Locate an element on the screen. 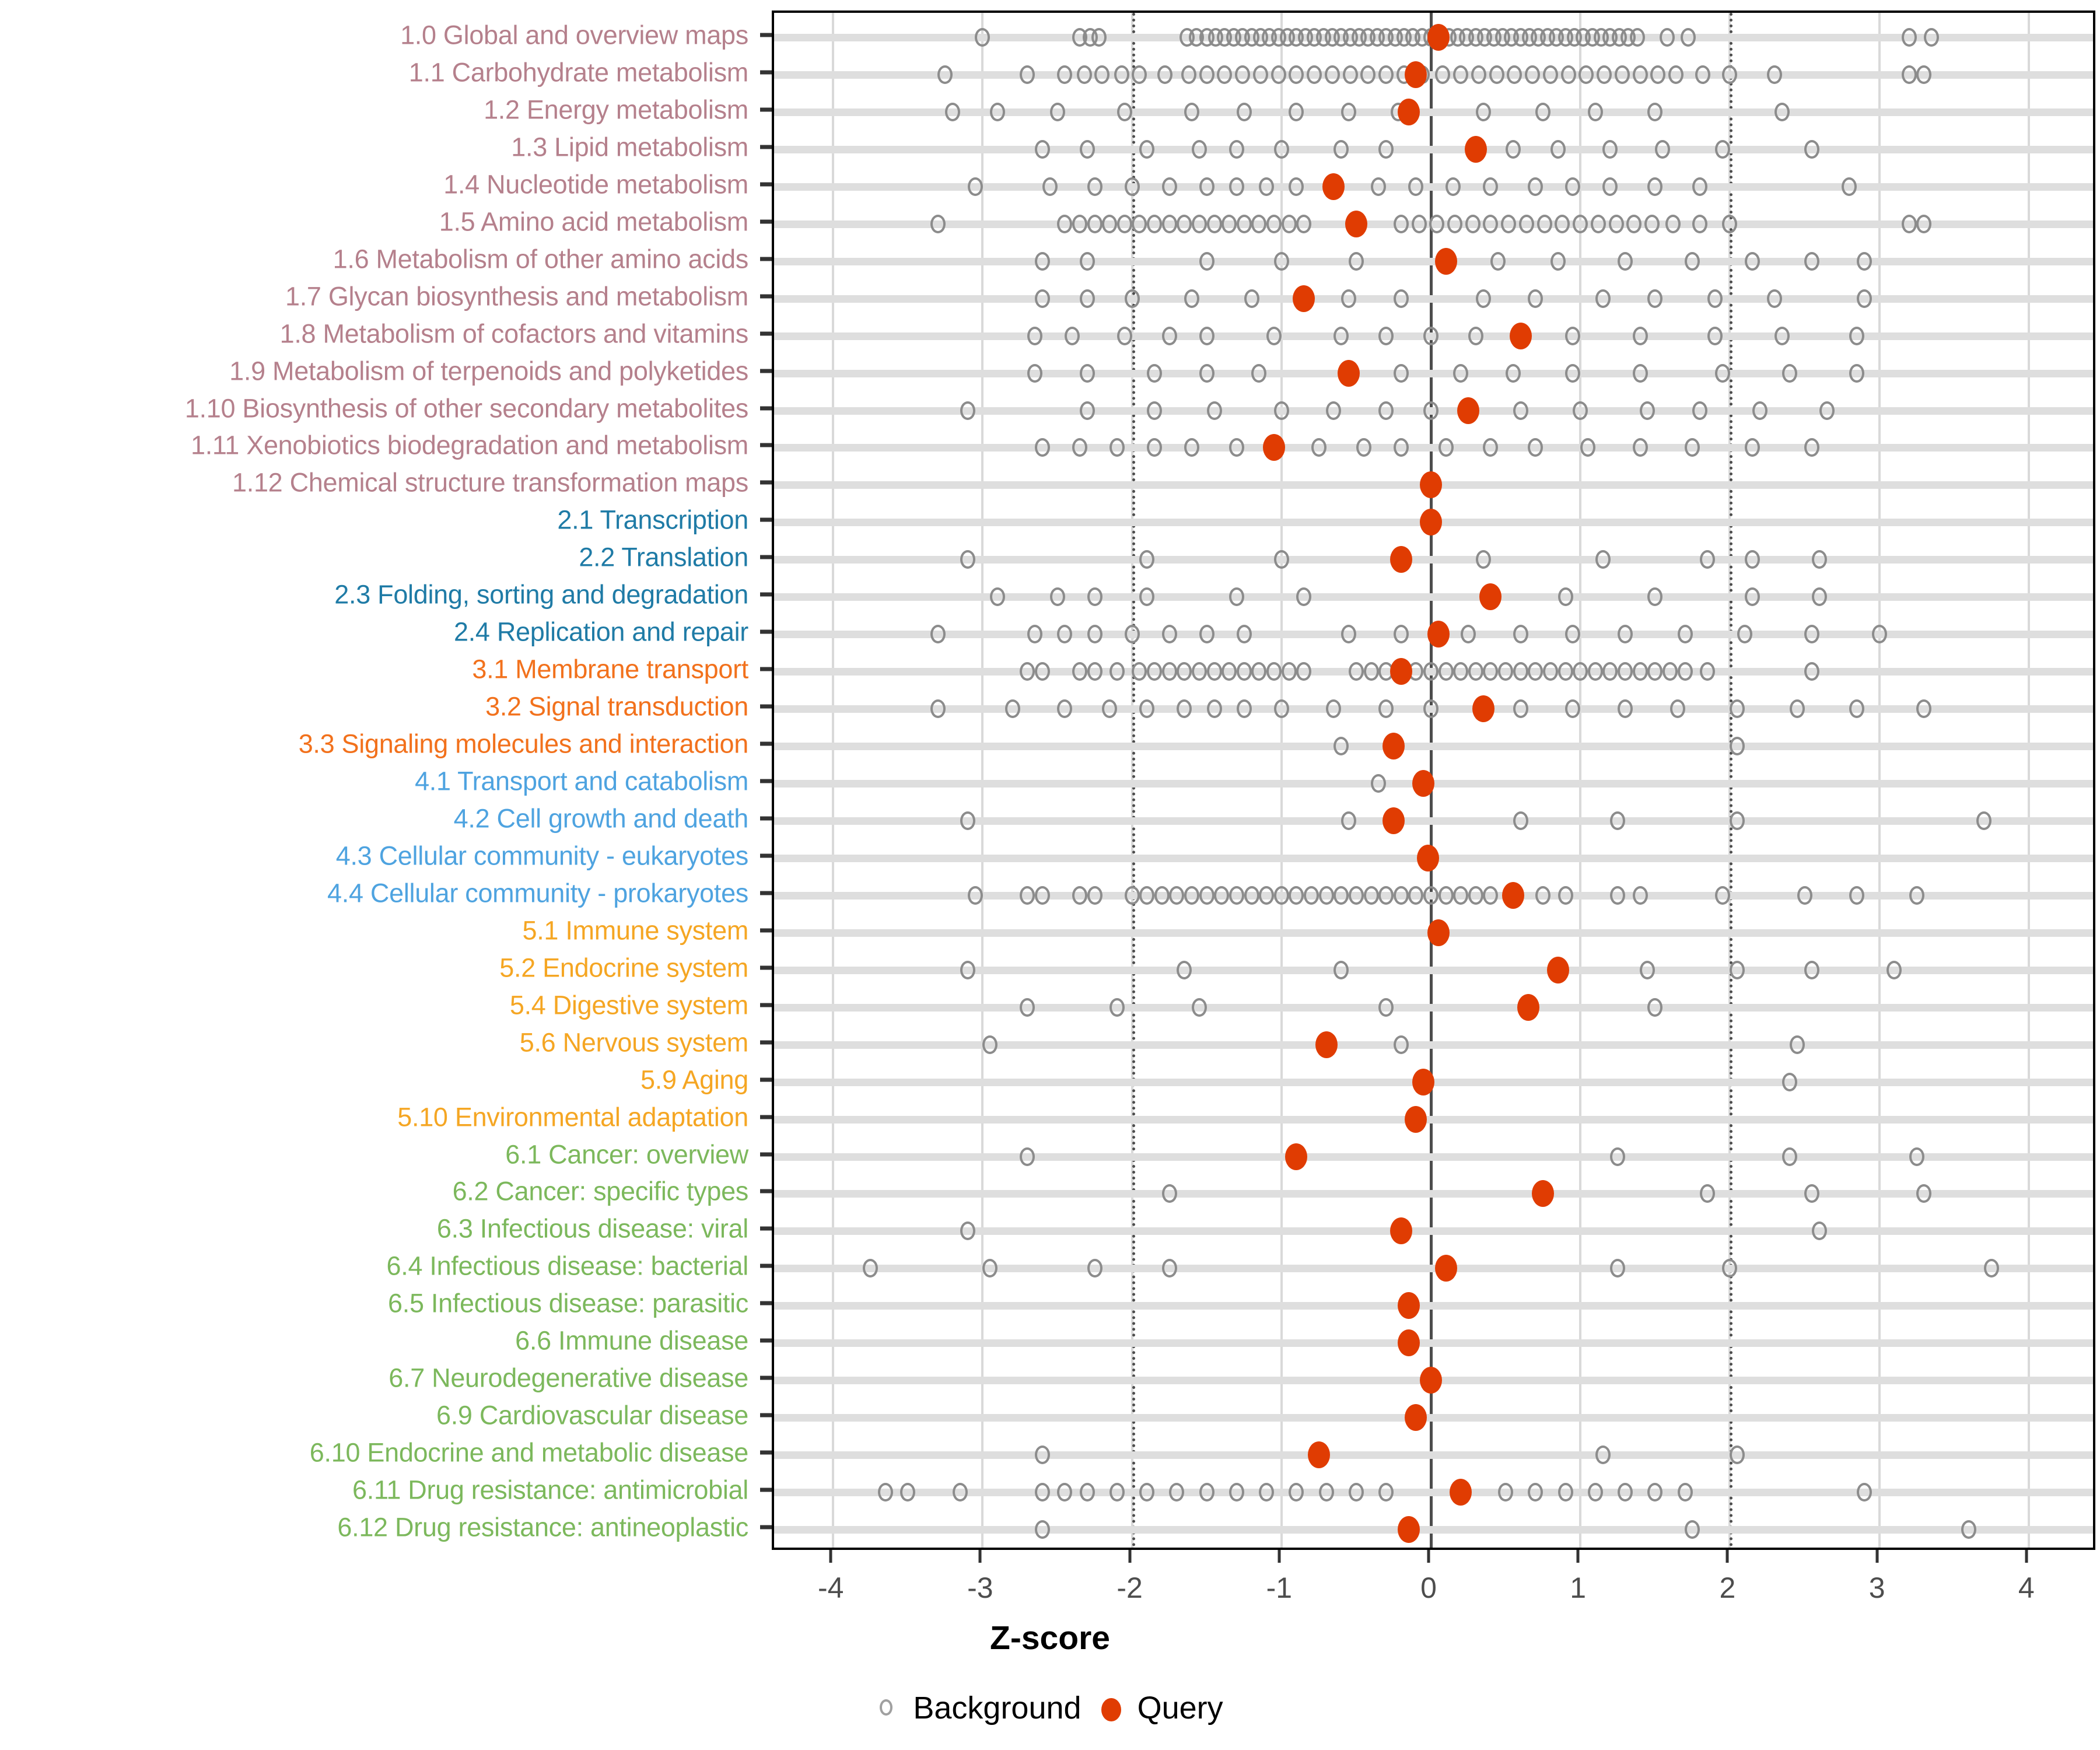 The width and height of the screenshot is (2100, 1750). legend-item-background: Background is located at coordinates (979, 1708).